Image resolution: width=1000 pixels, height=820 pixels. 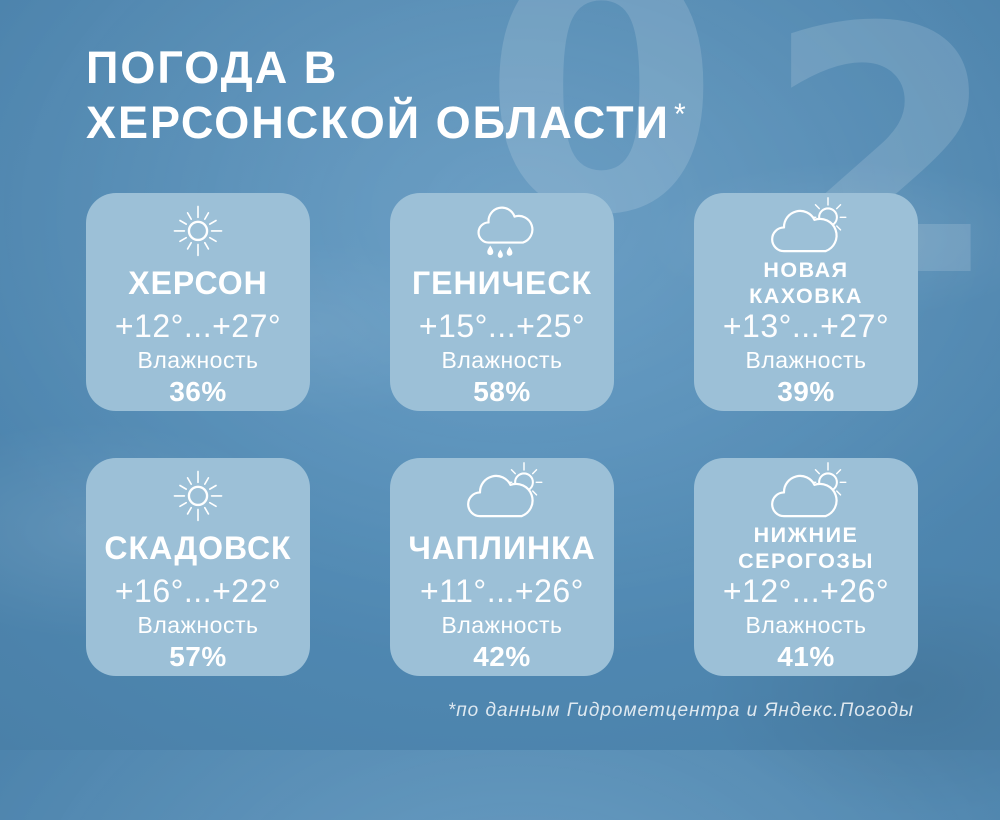 What do you see at coordinates (806, 656) in the screenshot?
I see `humidity-value: 41%` at bounding box center [806, 656].